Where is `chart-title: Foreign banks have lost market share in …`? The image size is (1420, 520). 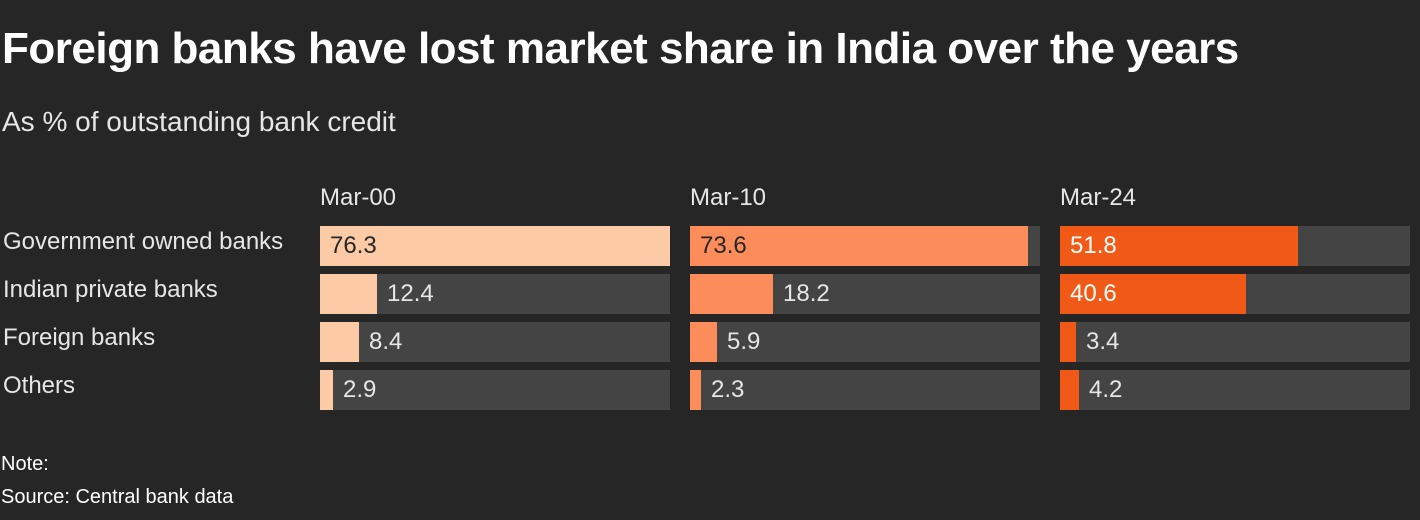
chart-title: Foreign banks have lost market share in … is located at coordinates (620, 48).